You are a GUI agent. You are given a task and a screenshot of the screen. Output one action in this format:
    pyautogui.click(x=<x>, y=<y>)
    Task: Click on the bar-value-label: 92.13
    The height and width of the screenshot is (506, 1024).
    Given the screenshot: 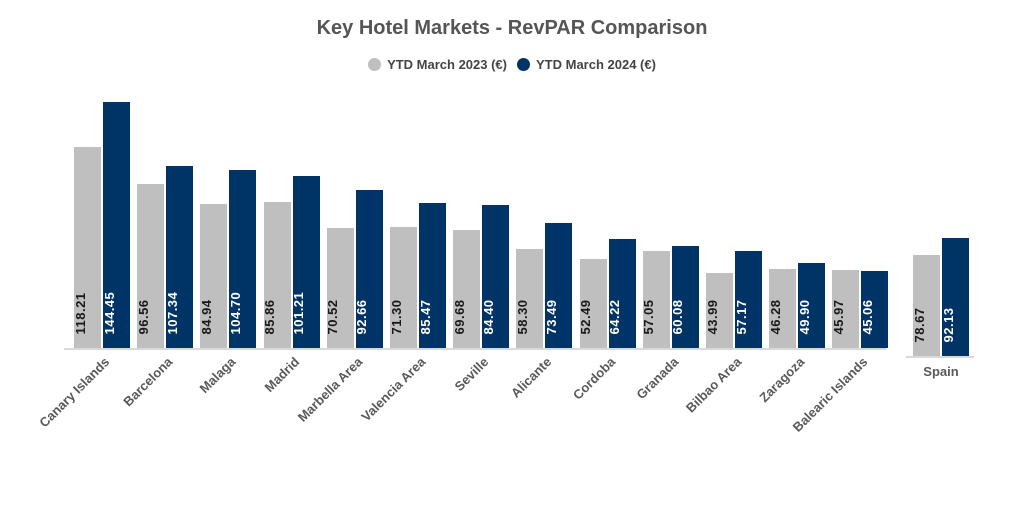 What is the action you would take?
    pyautogui.click(x=948, y=325)
    